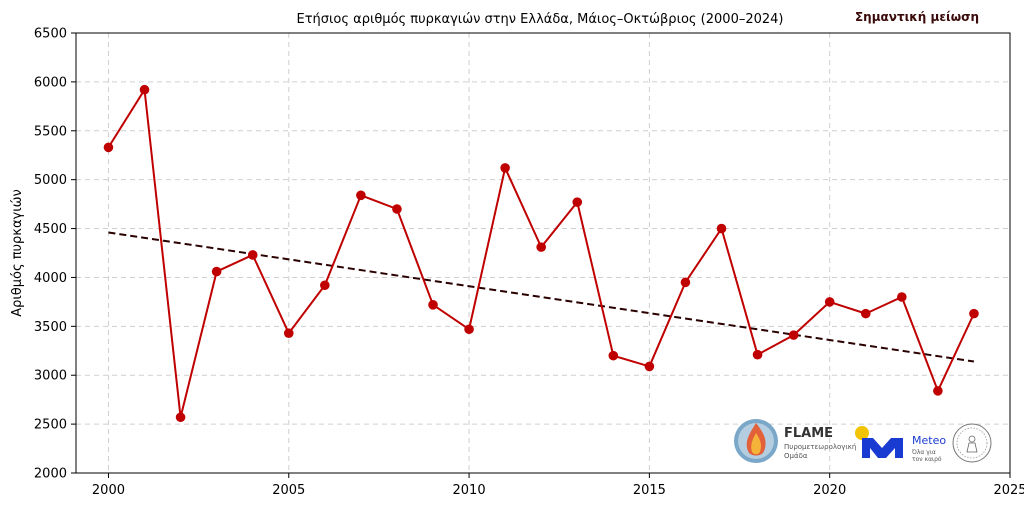 This screenshot has height=508, width=1024. Describe the element at coordinates (252, 255) in the screenshot. I see `data-point-2004` at that location.